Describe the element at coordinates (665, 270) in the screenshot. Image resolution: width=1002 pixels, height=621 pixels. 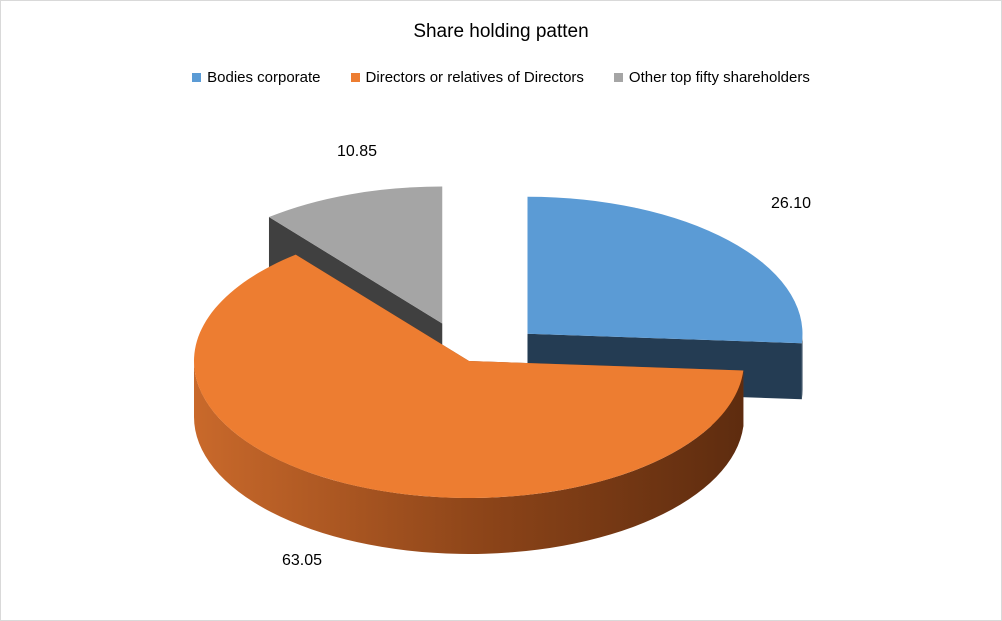
I see `slice-bodies-corporate` at that location.